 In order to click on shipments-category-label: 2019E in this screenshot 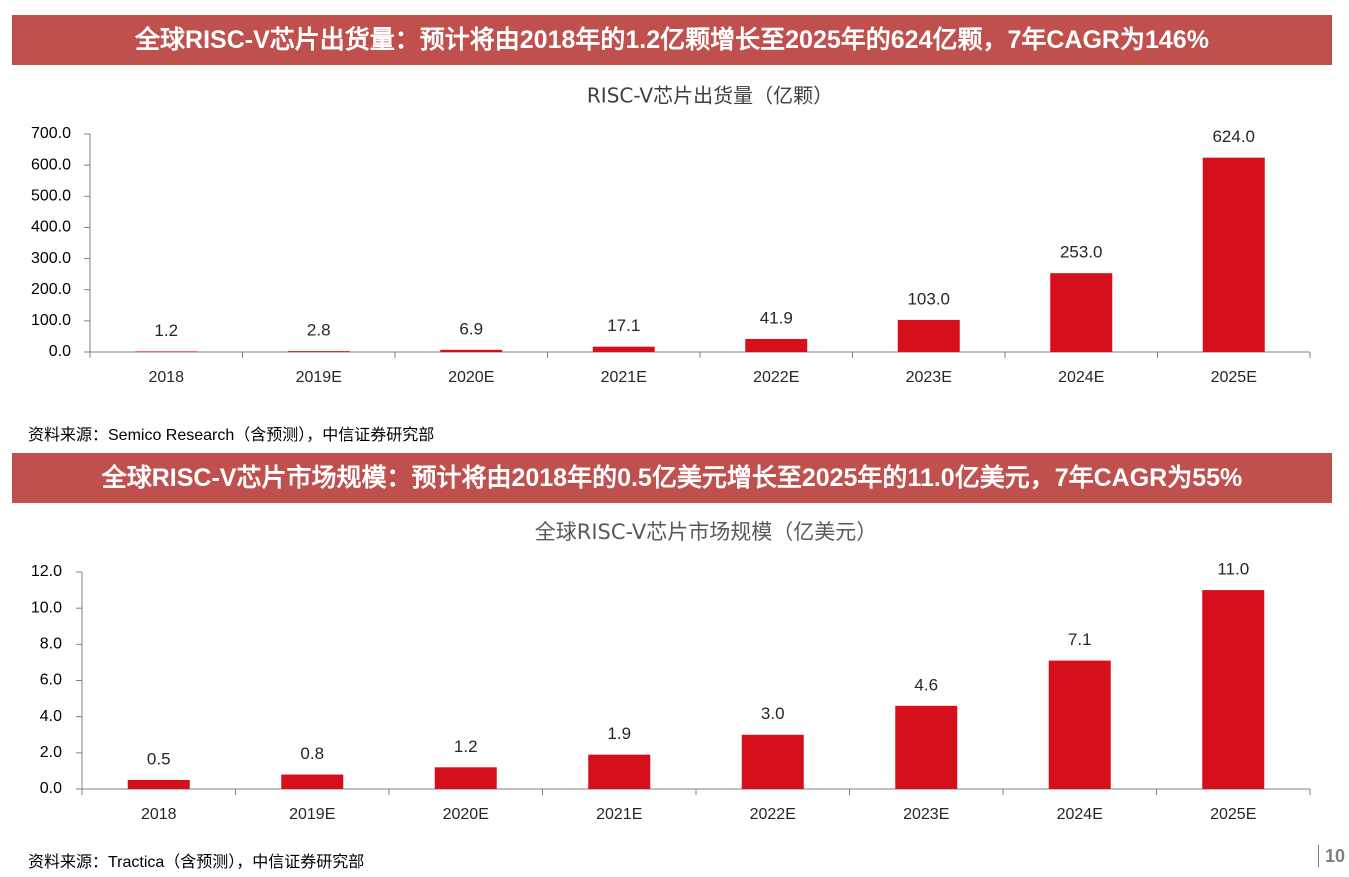, I will do `click(319, 377)`.